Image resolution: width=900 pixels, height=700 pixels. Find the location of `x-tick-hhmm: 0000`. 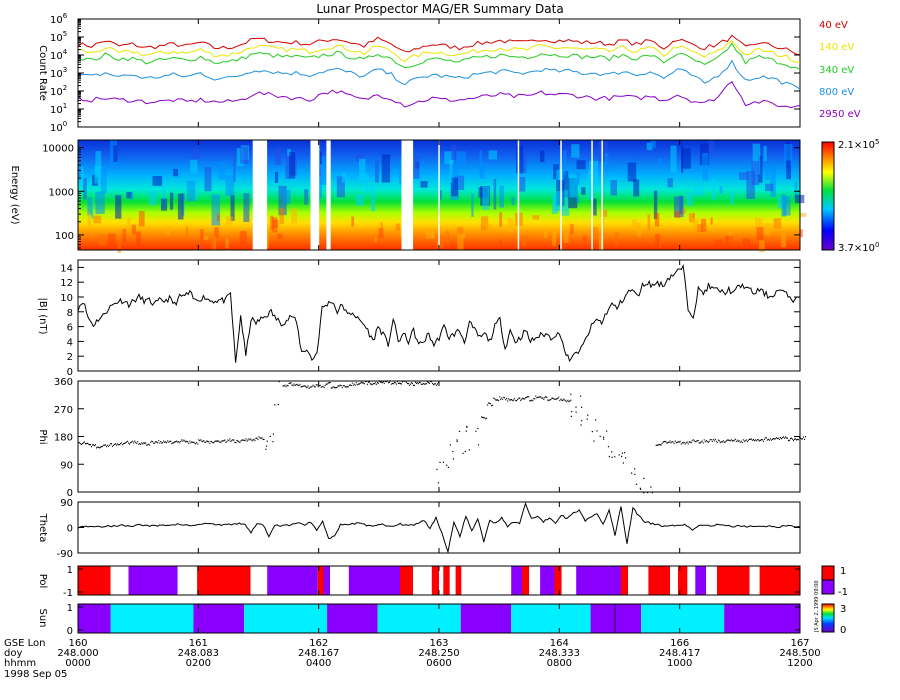

x-tick-hhmm: 0000 is located at coordinates (77, 663).